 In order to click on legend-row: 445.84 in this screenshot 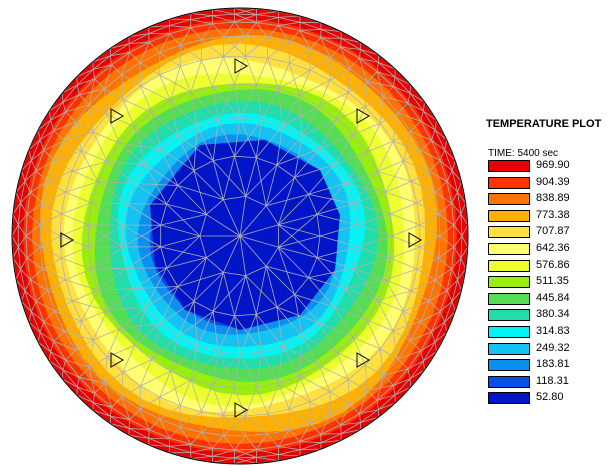, I will do `click(547, 299)`.